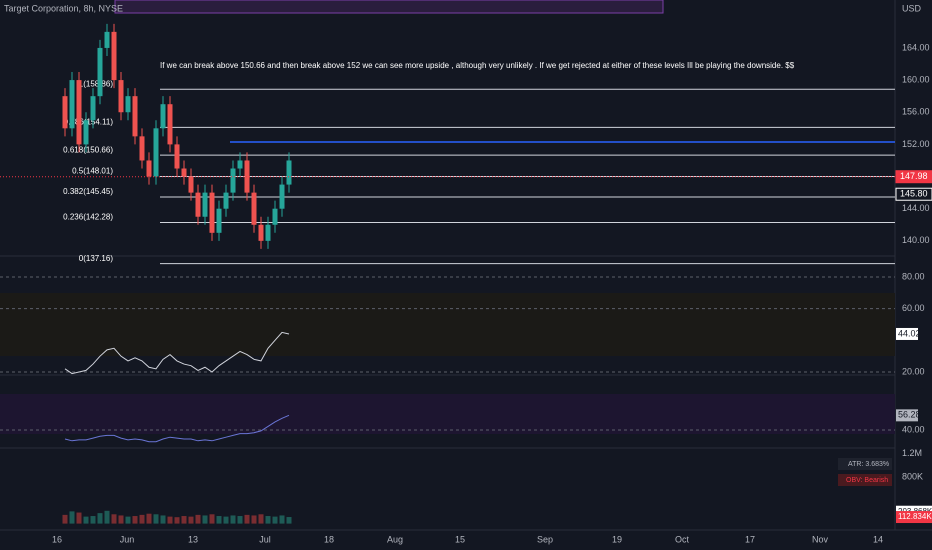  I want to click on price-tag, so click(913, 194).